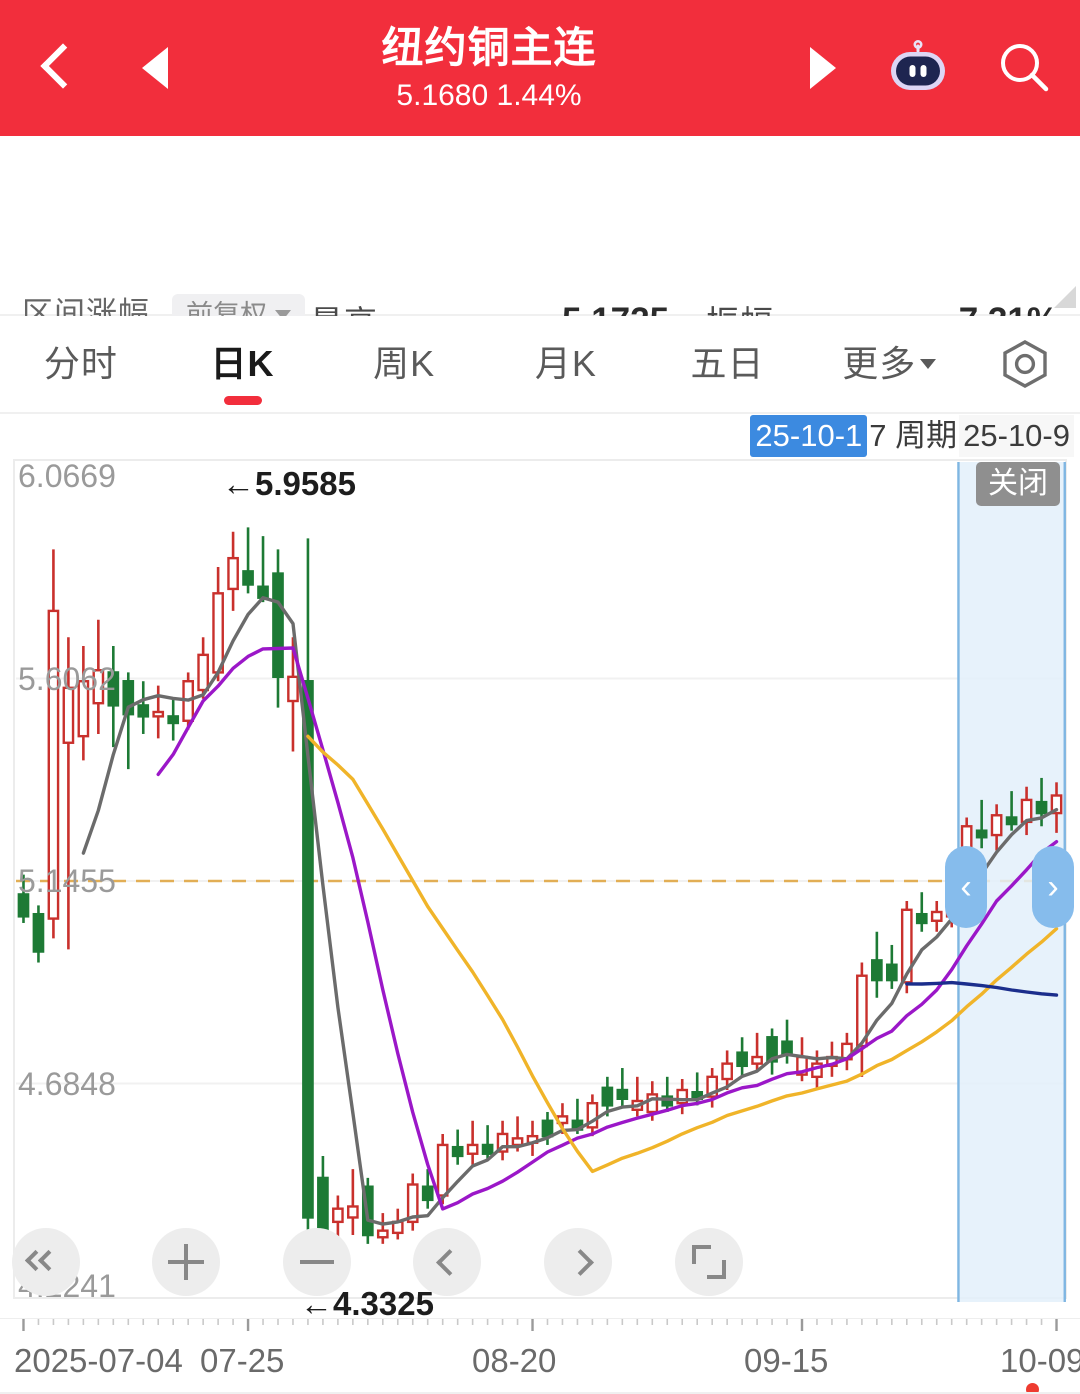 The width and height of the screenshot is (1080, 1394). What do you see at coordinates (67, 881) in the screenshot?
I see `y-axis-tick-label: 5.1455` at bounding box center [67, 881].